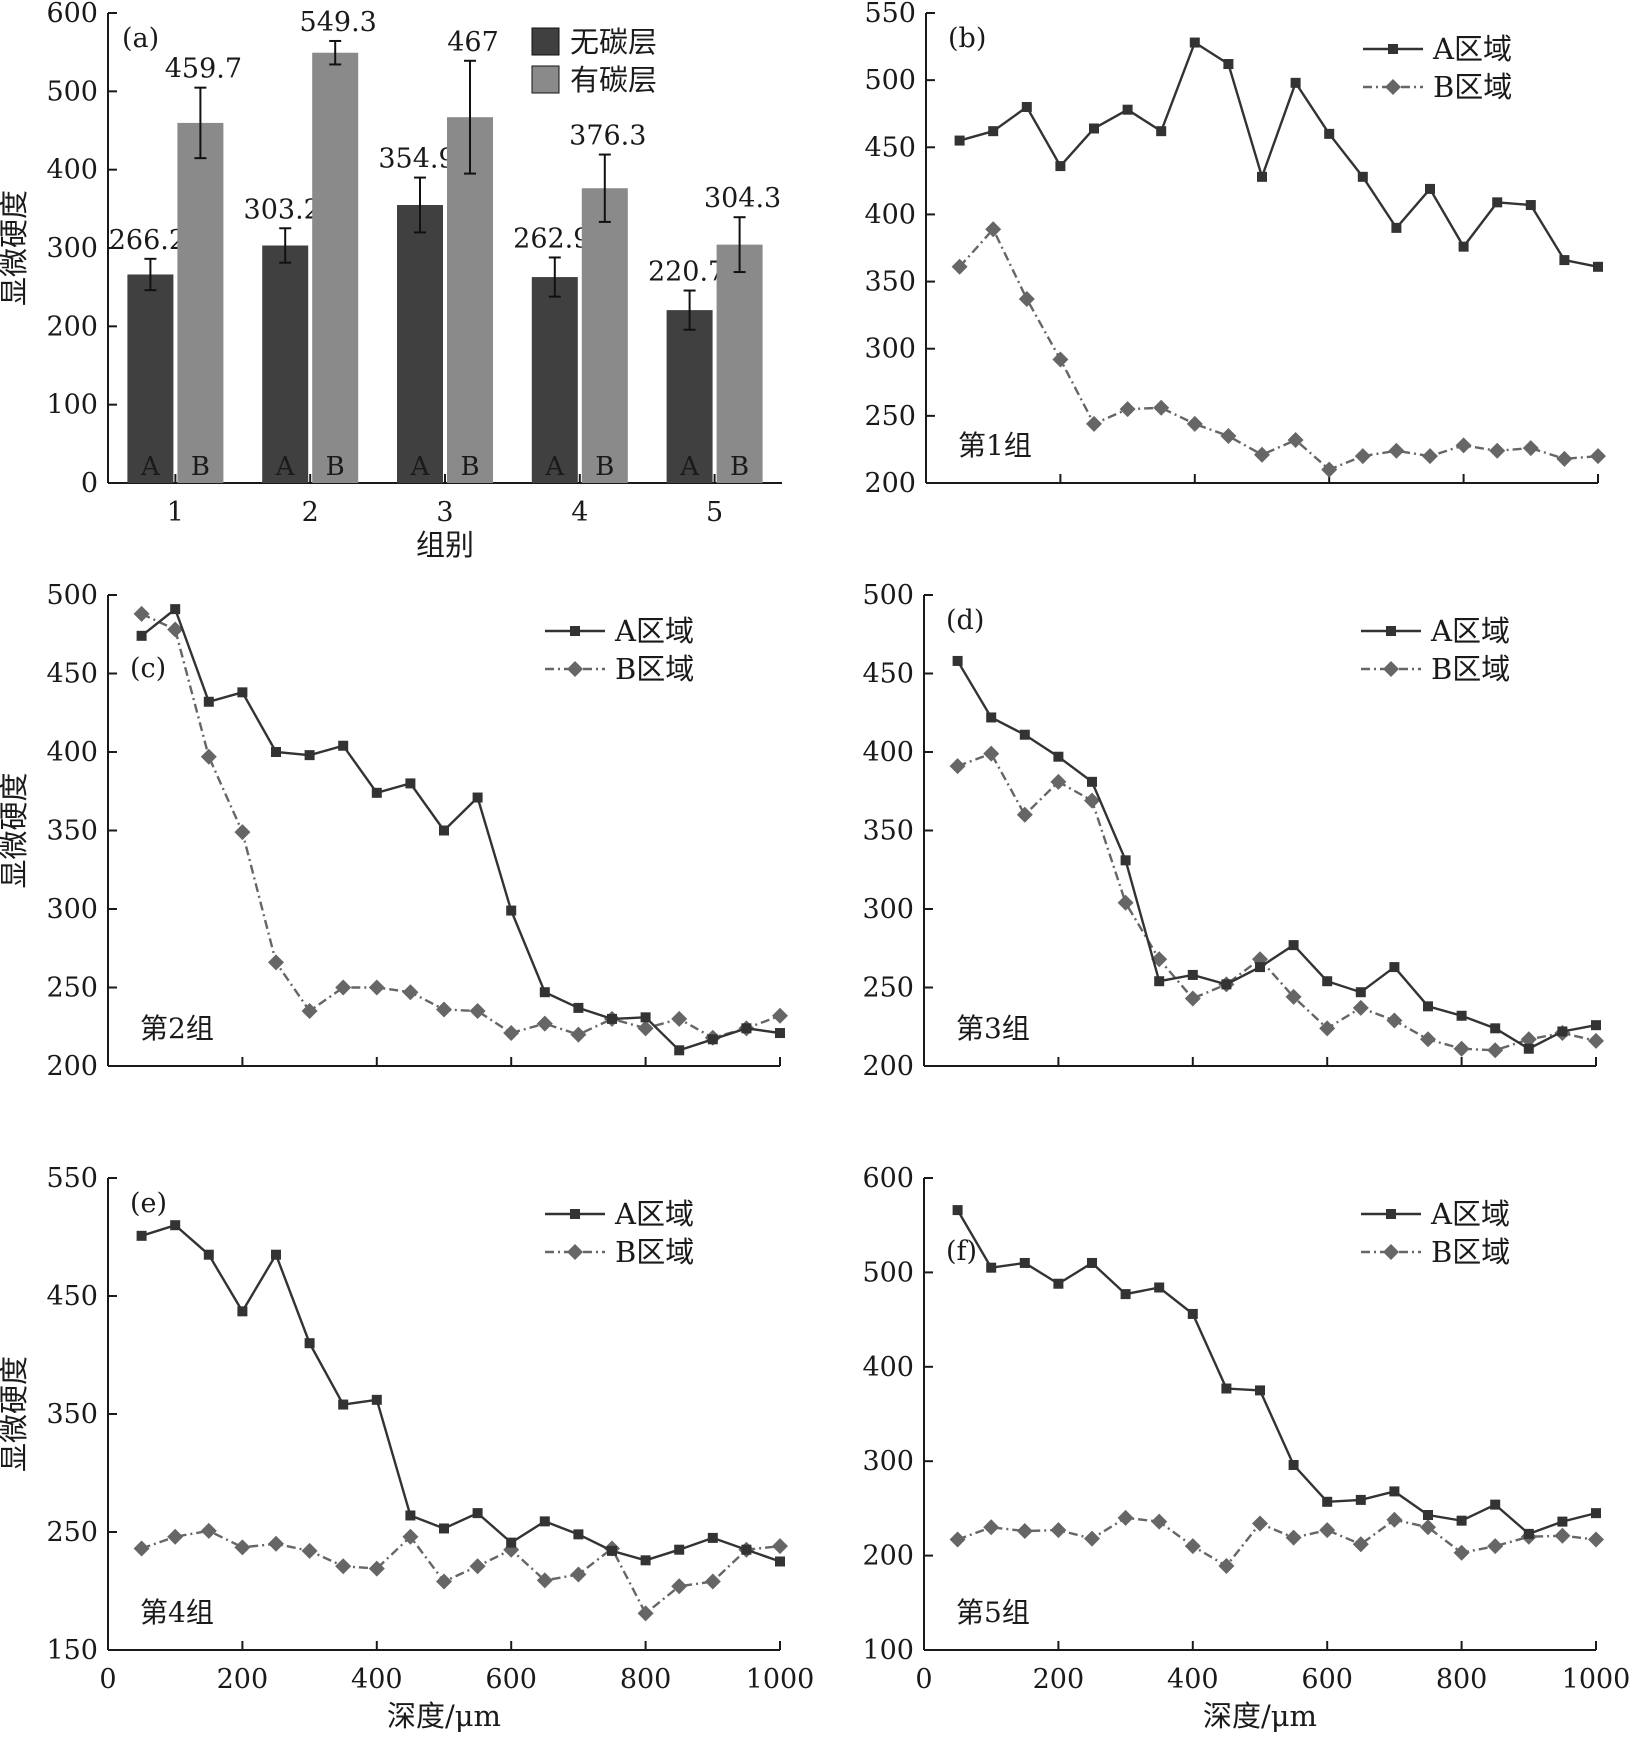  Describe the element at coordinates (1470, 1214) in the screenshot. I see `legend-label: A区域` at that location.